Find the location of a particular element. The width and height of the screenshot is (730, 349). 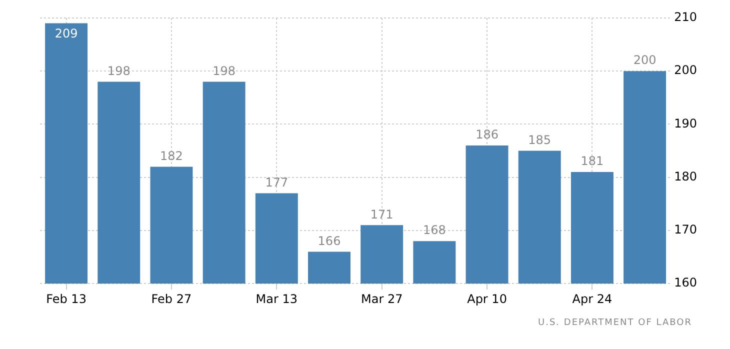

data-label: 185 is located at coordinates (540, 139).